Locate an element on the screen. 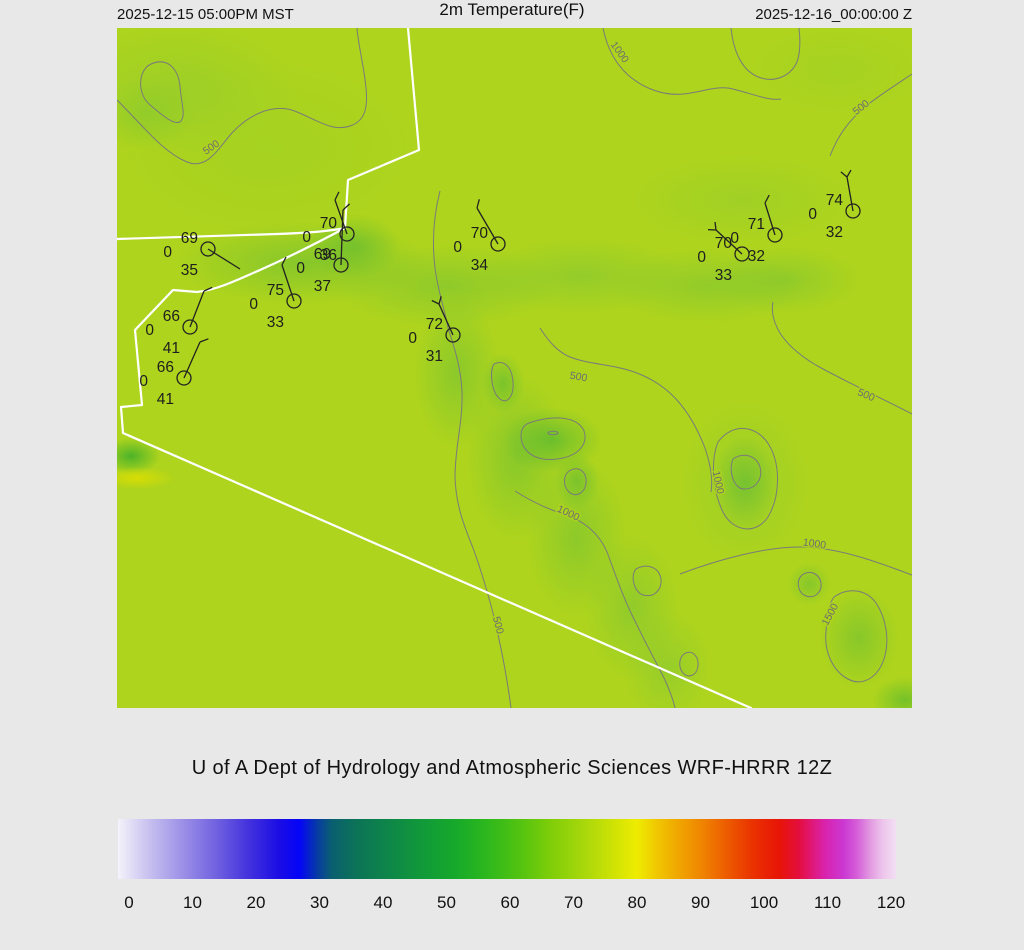 The width and height of the screenshot is (1024, 950). valid-time-local: 2025-12-15 05:00PM MST is located at coordinates (205, 14).